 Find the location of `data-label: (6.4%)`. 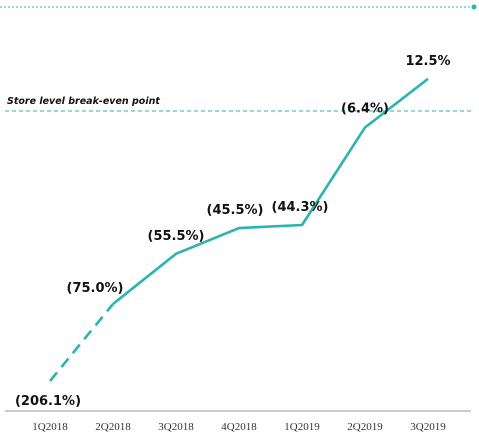

data-label: (6.4%) is located at coordinates (365, 108).